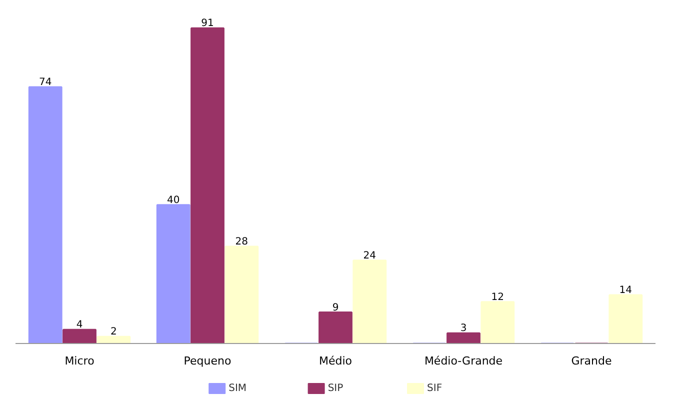 The width and height of the screenshot is (678, 419). Describe the element at coordinates (237, 388) in the screenshot. I see `legend-label: SIM` at that location.